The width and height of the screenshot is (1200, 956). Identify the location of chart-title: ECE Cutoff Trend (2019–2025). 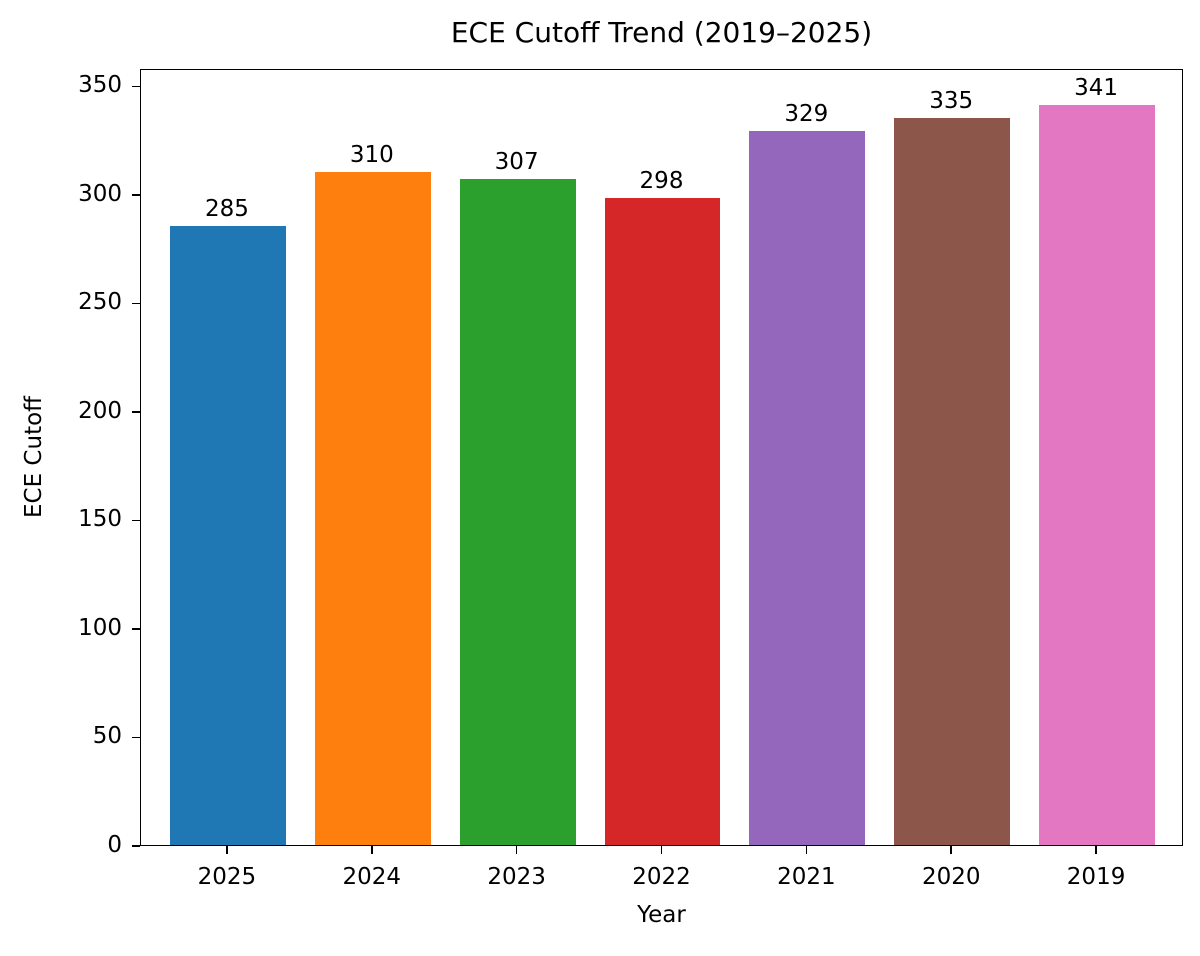
(661, 32).